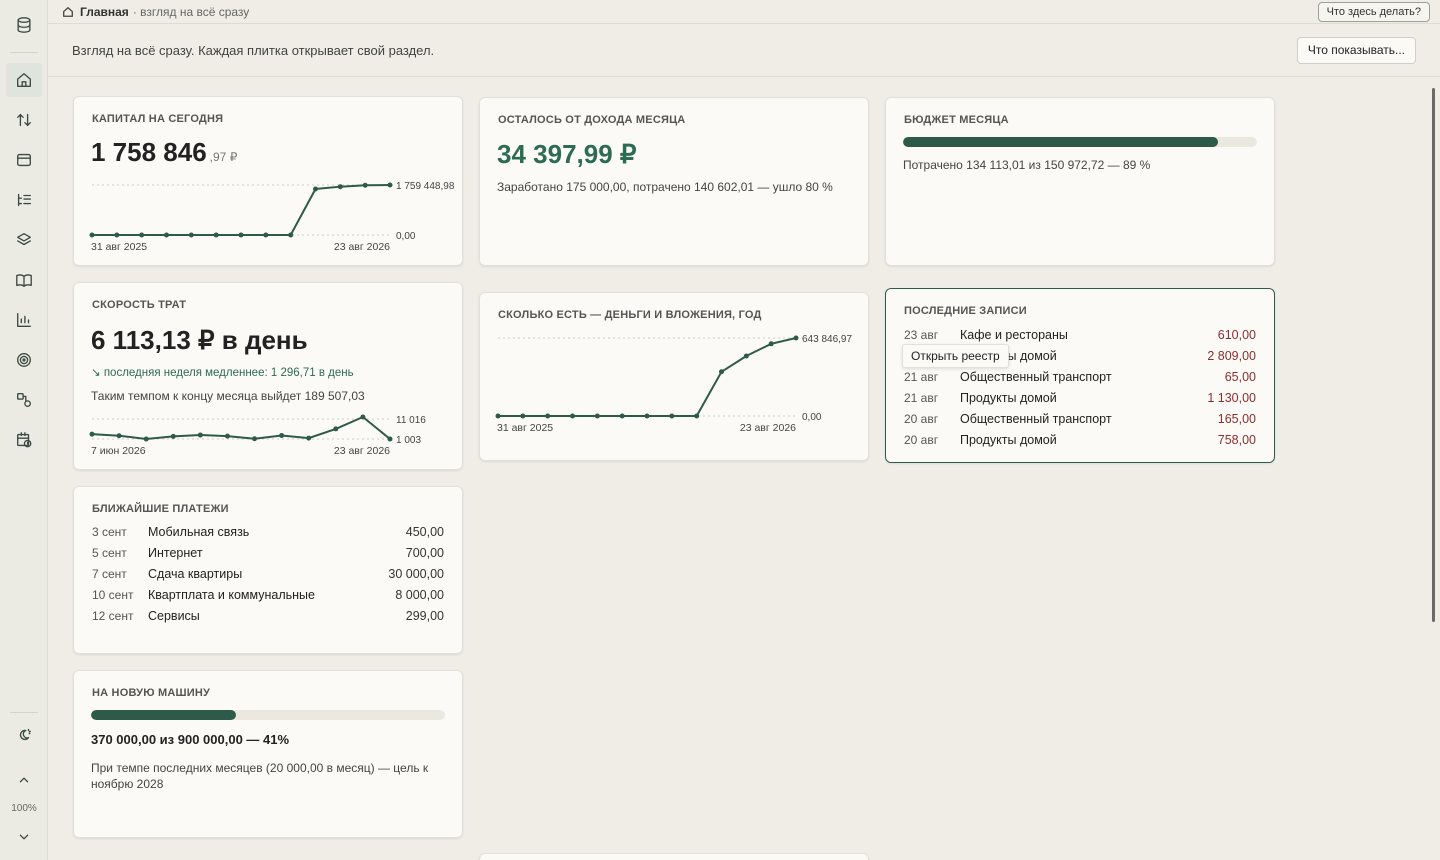 The image size is (1440, 860). What do you see at coordinates (406, 236) in the screenshot?
I see `y-bottom-label: 0,00` at bounding box center [406, 236].